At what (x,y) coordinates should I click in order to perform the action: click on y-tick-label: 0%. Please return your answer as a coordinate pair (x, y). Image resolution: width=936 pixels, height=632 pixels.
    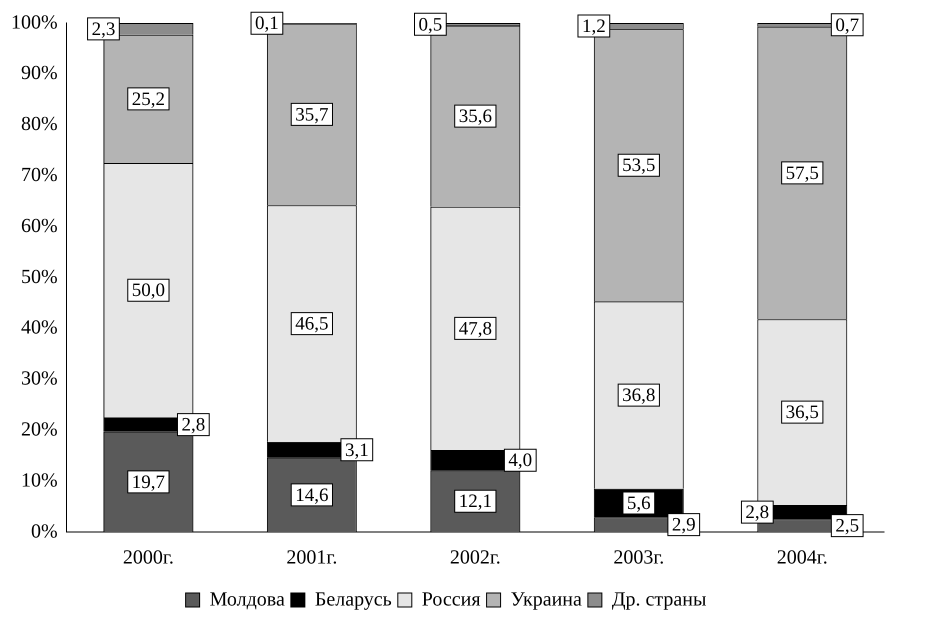
    Looking at the image, I should click on (44, 531).